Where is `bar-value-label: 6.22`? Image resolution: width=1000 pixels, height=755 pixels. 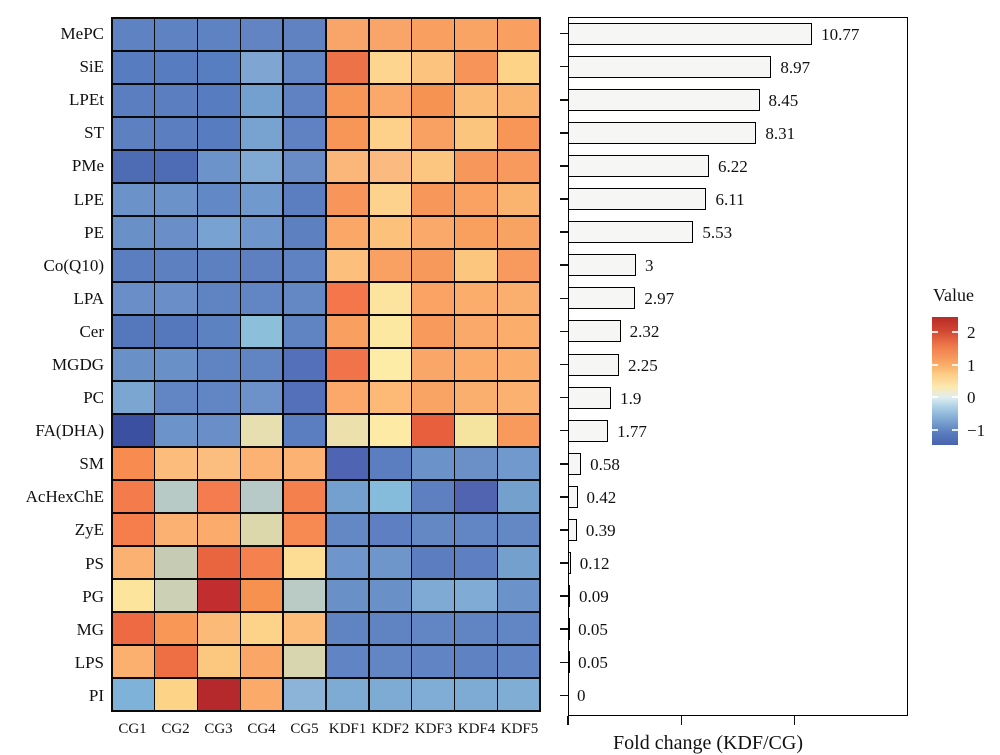
bar-value-label: 6.22 is located at coordinates (732, 166).